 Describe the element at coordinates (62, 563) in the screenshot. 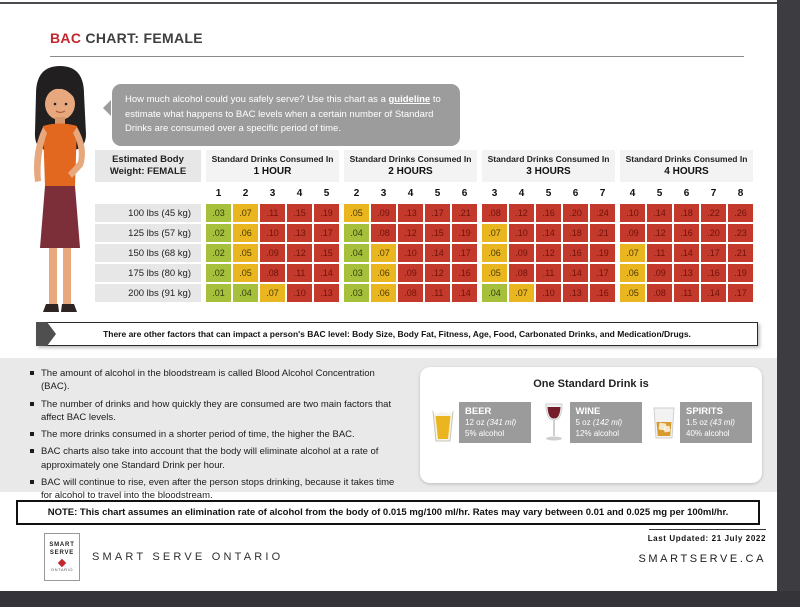

I see `logo-diamond-icon` at that location.